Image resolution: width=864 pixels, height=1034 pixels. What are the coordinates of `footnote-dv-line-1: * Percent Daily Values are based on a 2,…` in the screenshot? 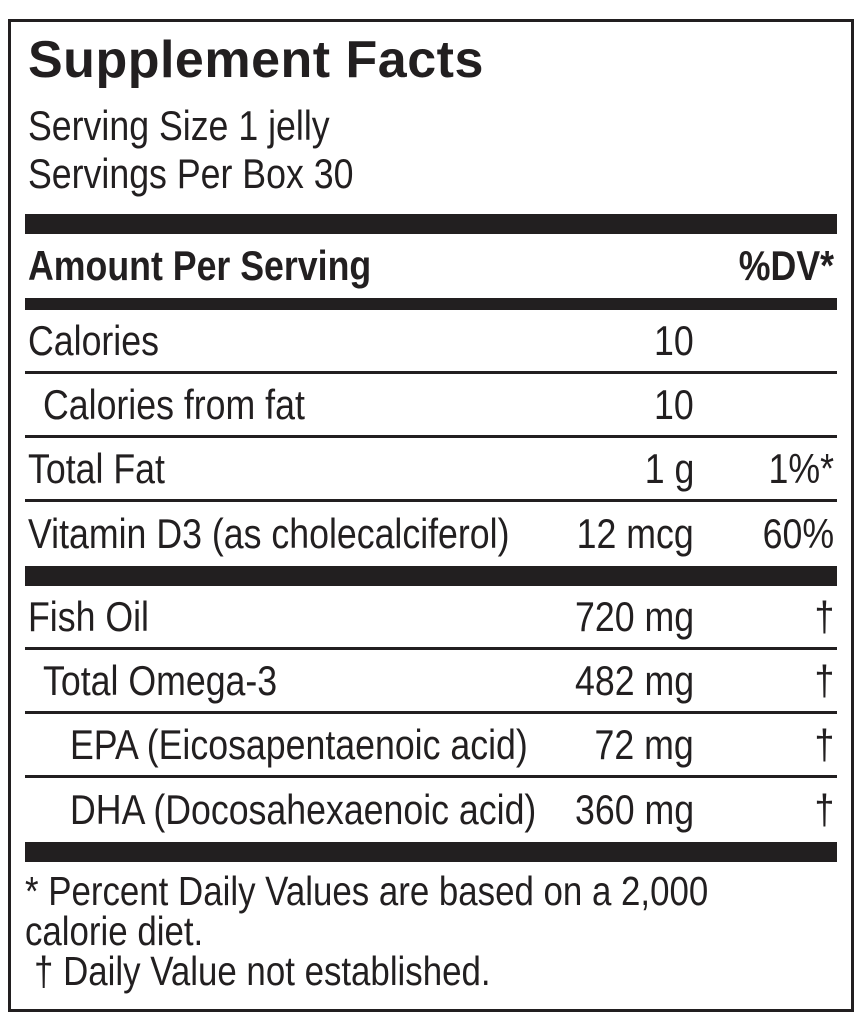 It's located at (367, 891).